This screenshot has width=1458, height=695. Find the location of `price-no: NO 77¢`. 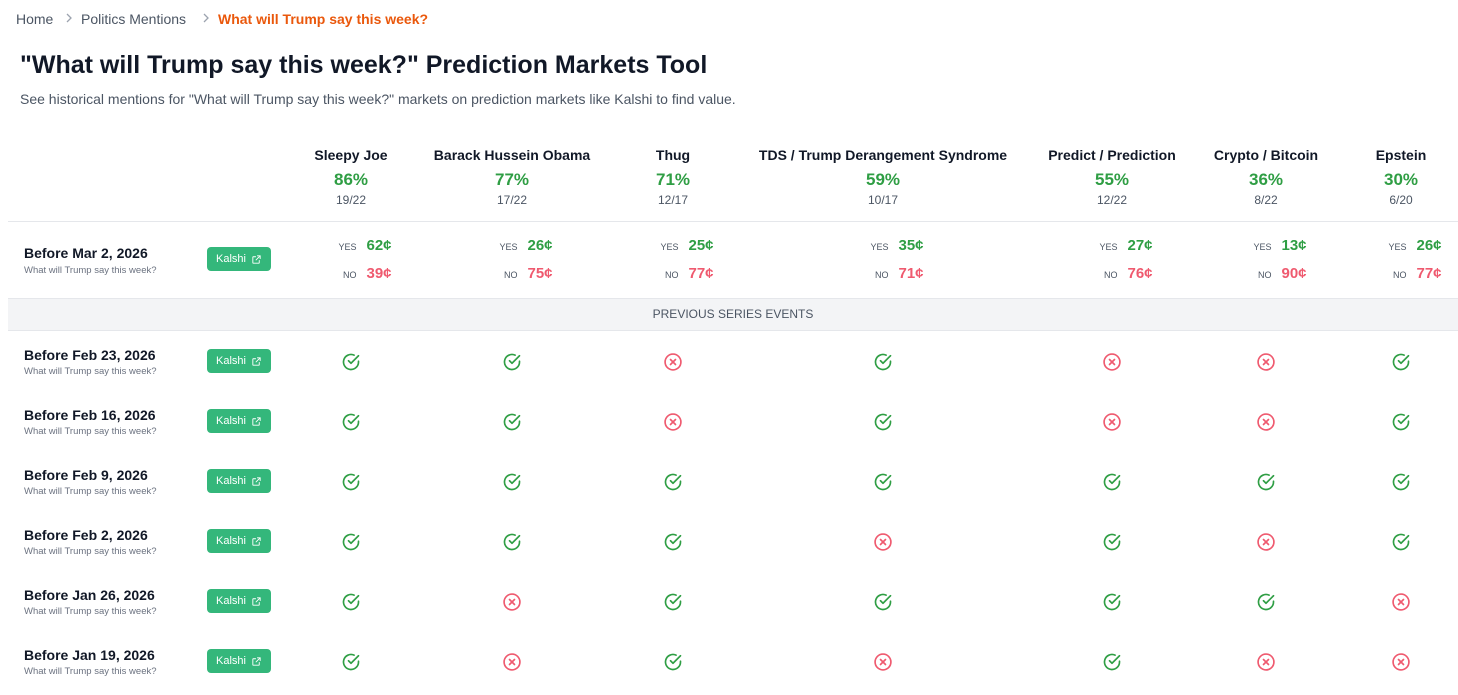

price-no: NO 77¢ is located at coordinates (1415, 273).